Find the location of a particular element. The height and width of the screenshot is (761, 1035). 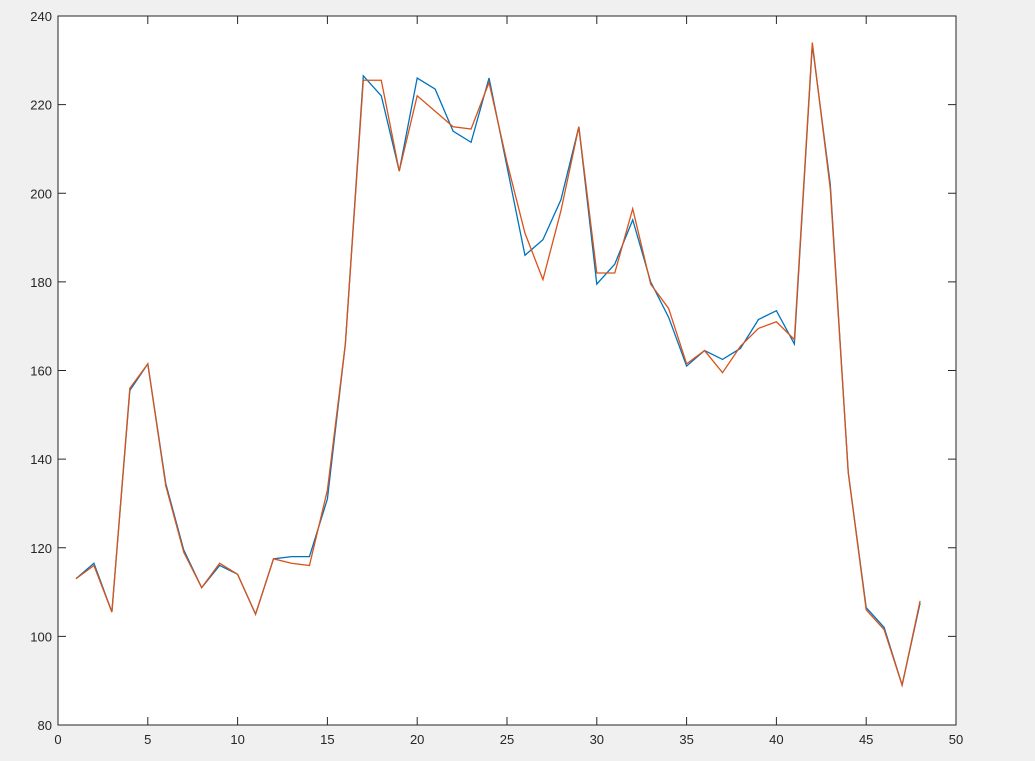

y-tick-label: 100 is located at coordinates (41, 636).